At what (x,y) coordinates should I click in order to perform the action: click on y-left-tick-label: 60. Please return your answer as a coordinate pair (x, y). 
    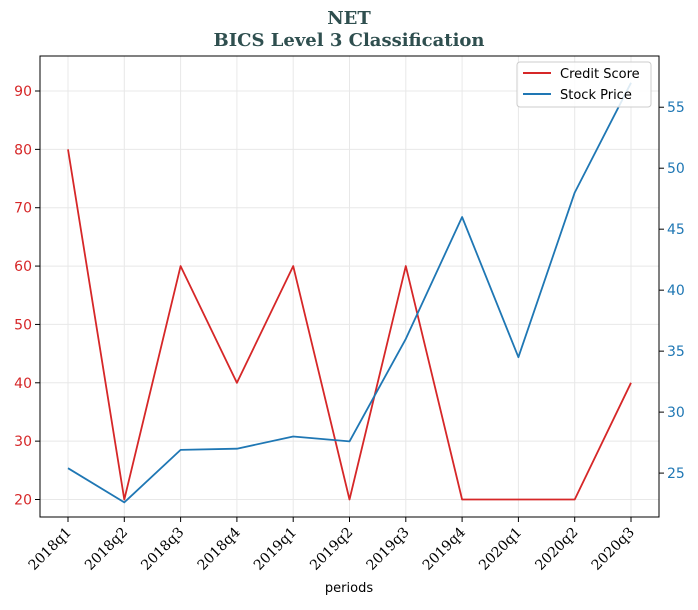
    Looking at the image, I should click on (23, 267).